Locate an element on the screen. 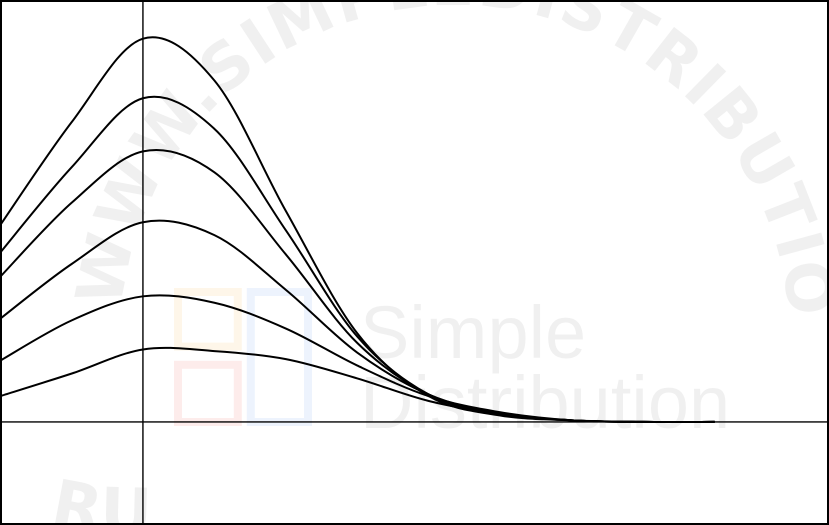 This screenshot has width=829, height=525. watermark-arc-textpath-bottom: RU is located at coordinates (99, 496).